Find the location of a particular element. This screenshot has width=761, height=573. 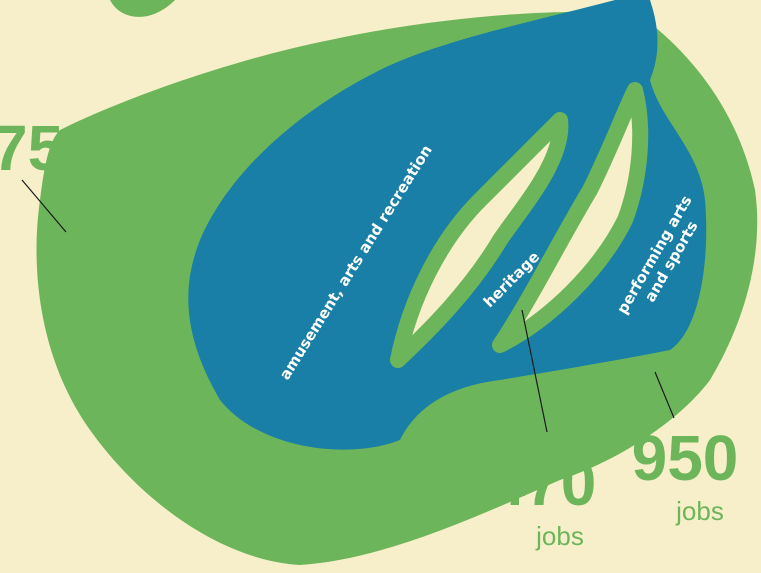

top-blob is located at coordinates (142, 8).